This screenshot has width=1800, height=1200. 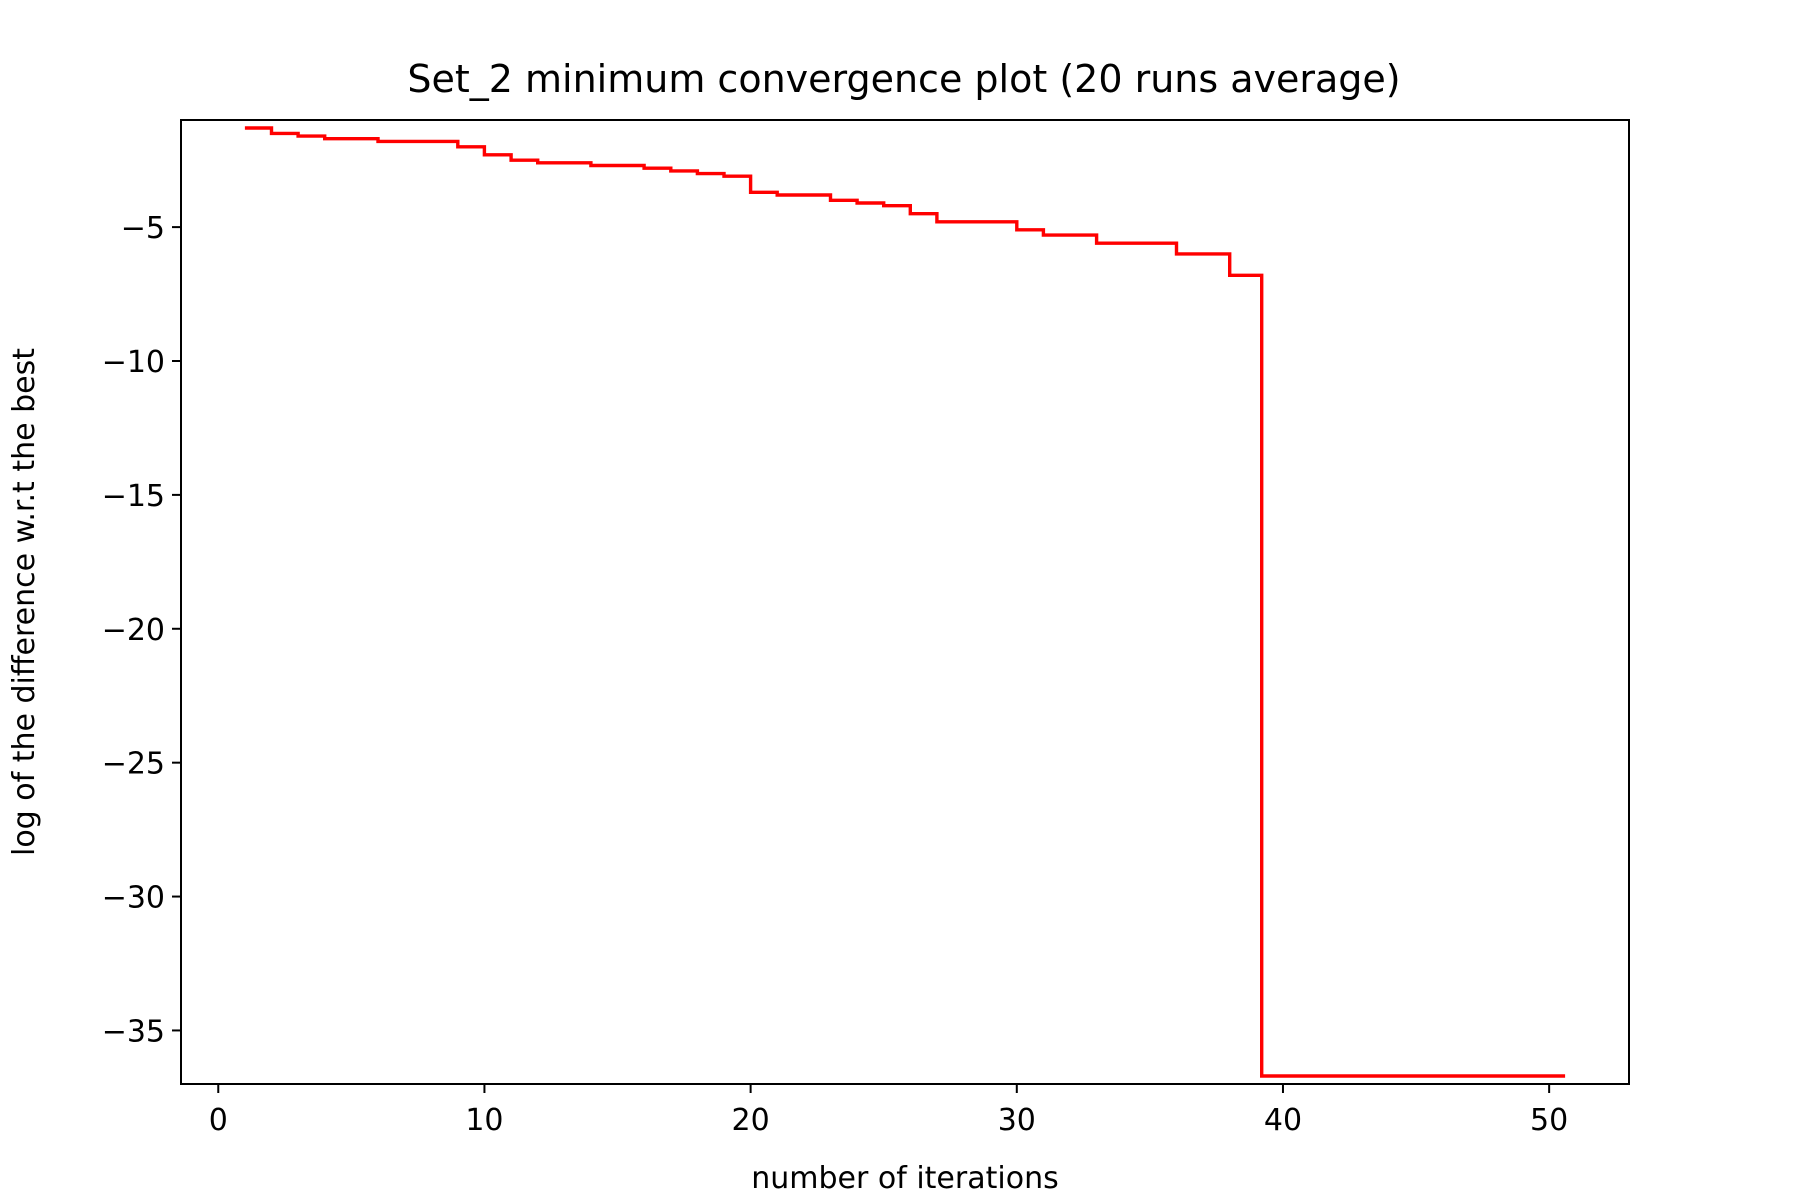 What do you see at coordinates (1549, 1120) in the screenshot?
I see `x-tick-label: 50` at bounding box center [1549, 1120].